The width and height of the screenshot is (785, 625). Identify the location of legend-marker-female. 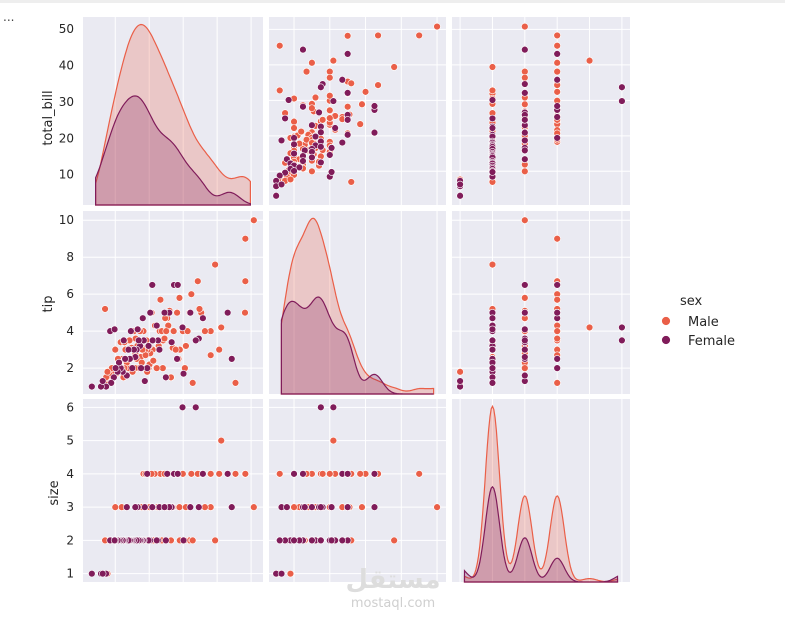
(666, 340).